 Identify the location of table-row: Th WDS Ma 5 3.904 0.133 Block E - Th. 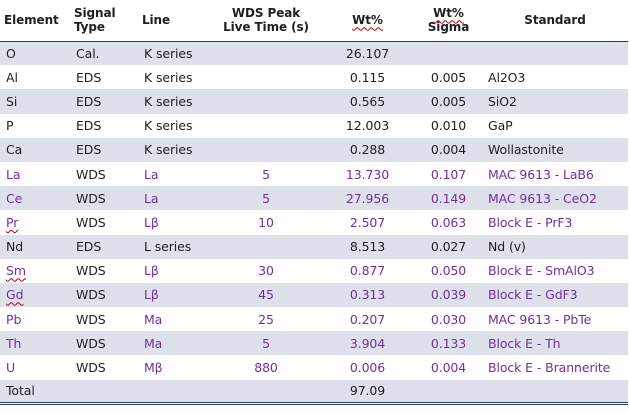
(314, 343).